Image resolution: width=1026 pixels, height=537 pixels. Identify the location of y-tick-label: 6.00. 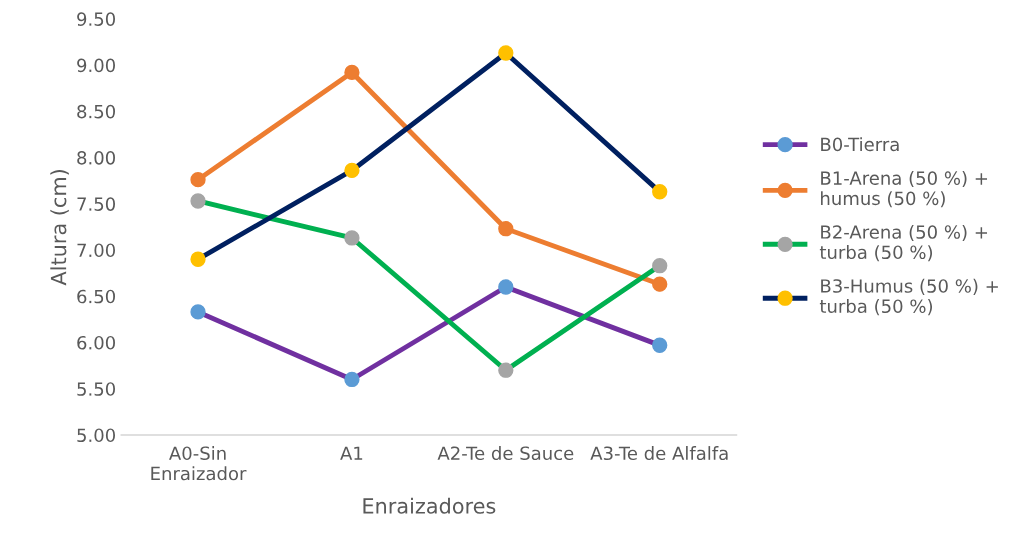
(96, 342).